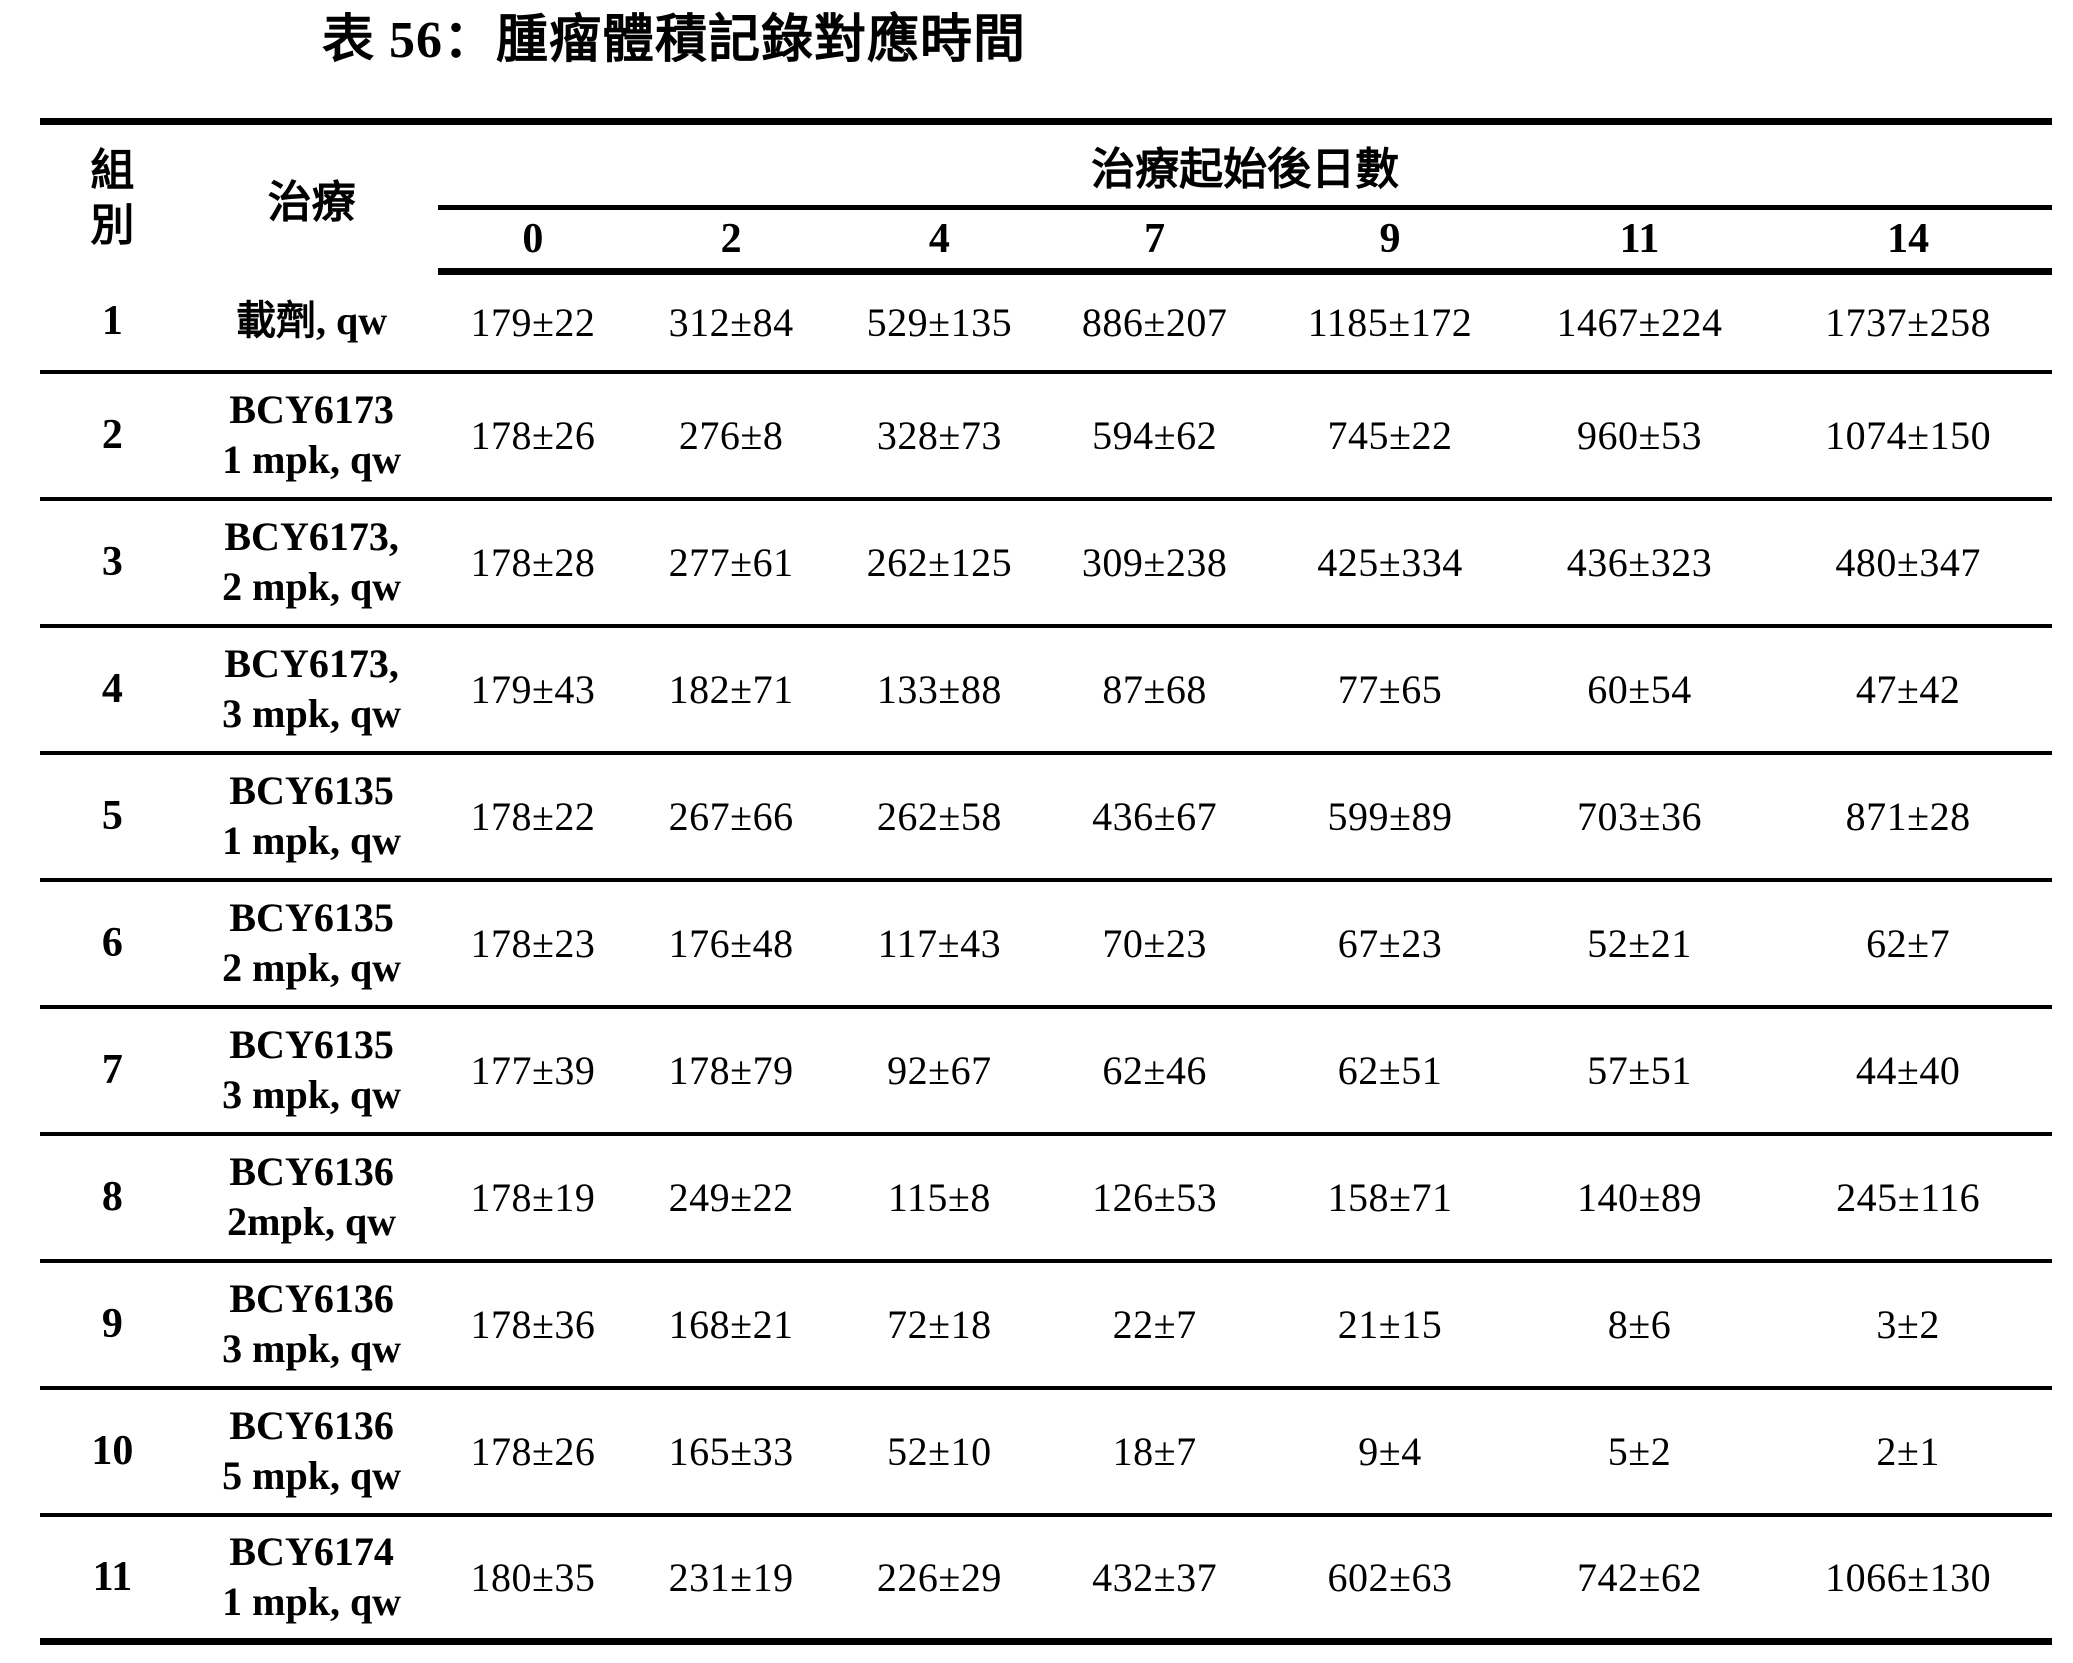 The image size is (2073, 1663). Describe the element at coordinates (1908, 436) in the screenshot. I see `tumor-volume-cell: 1074±150` at that location.